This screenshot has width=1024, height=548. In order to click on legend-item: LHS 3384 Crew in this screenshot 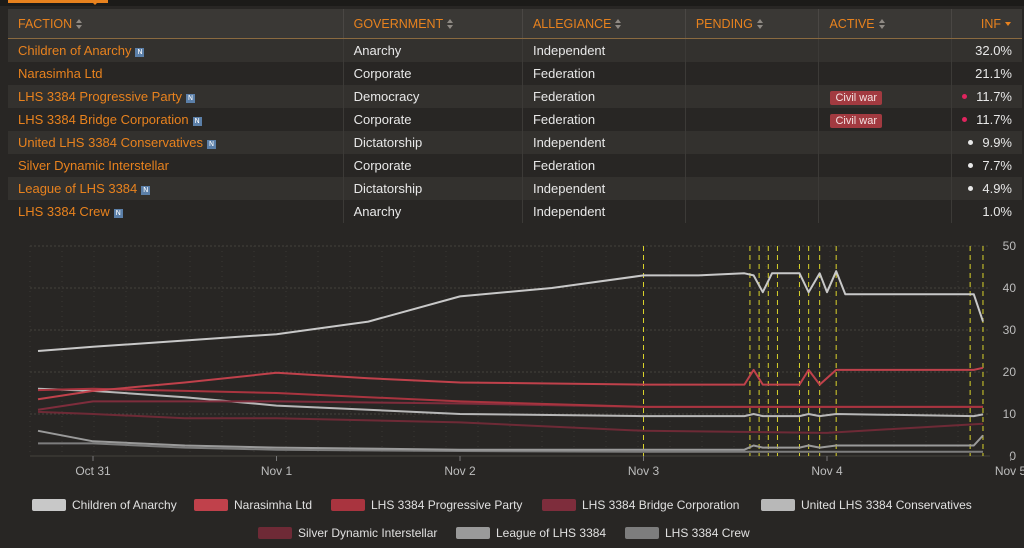, I will do `click(687, 533)`.